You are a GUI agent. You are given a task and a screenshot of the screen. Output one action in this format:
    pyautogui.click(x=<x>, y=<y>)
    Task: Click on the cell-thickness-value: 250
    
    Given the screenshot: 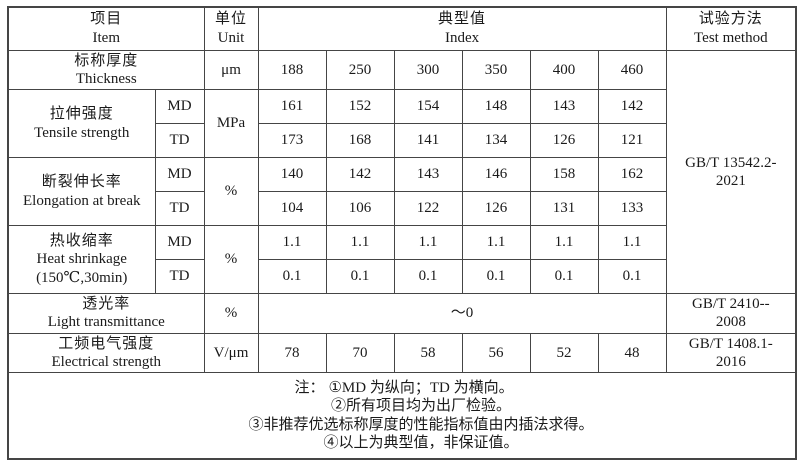 What is the action you would take?
    pyautogui.click(x=360, y=70)
    